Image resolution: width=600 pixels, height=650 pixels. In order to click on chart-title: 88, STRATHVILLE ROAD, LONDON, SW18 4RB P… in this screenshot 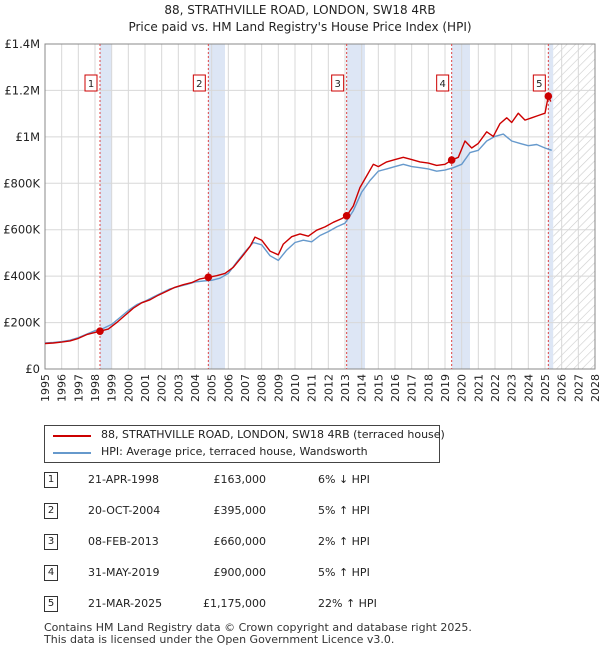, I will do `click(300, 19)`.